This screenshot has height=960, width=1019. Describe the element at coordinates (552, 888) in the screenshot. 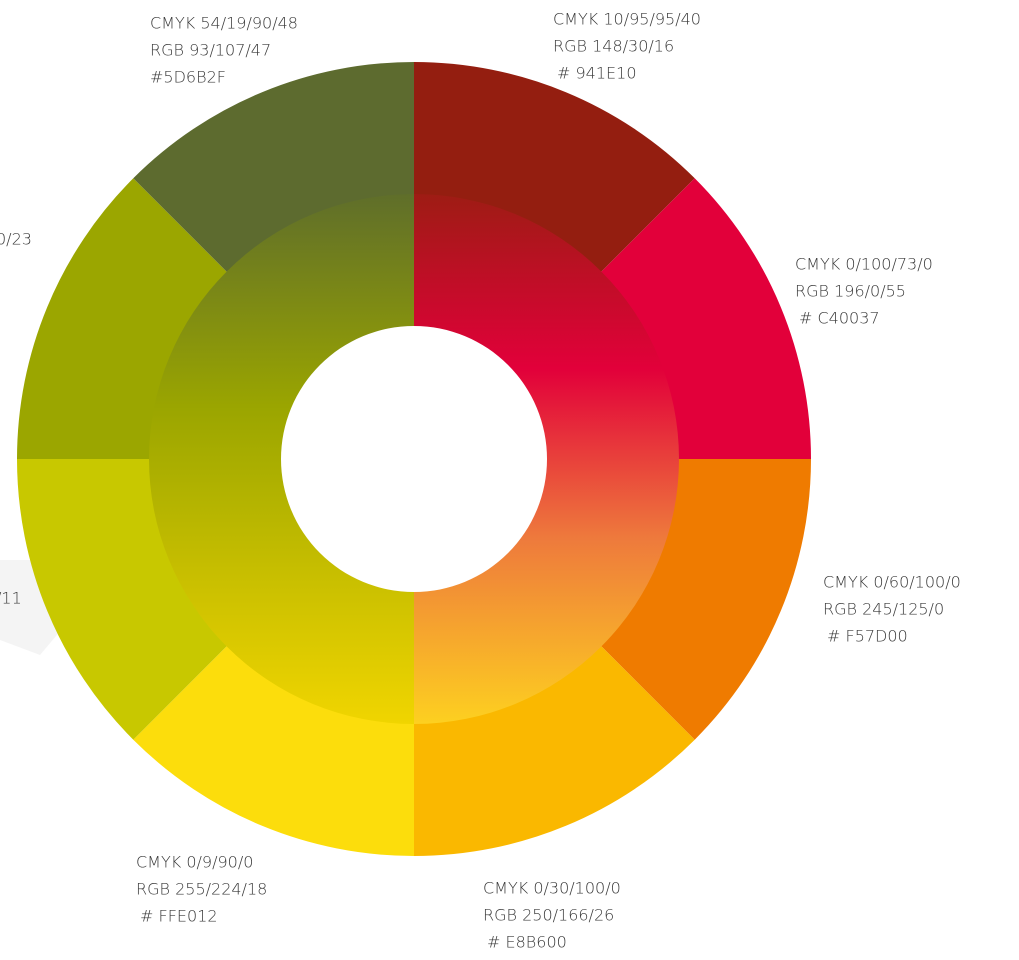

I see `label-line: CMYK 0/30/100/0` at that location.